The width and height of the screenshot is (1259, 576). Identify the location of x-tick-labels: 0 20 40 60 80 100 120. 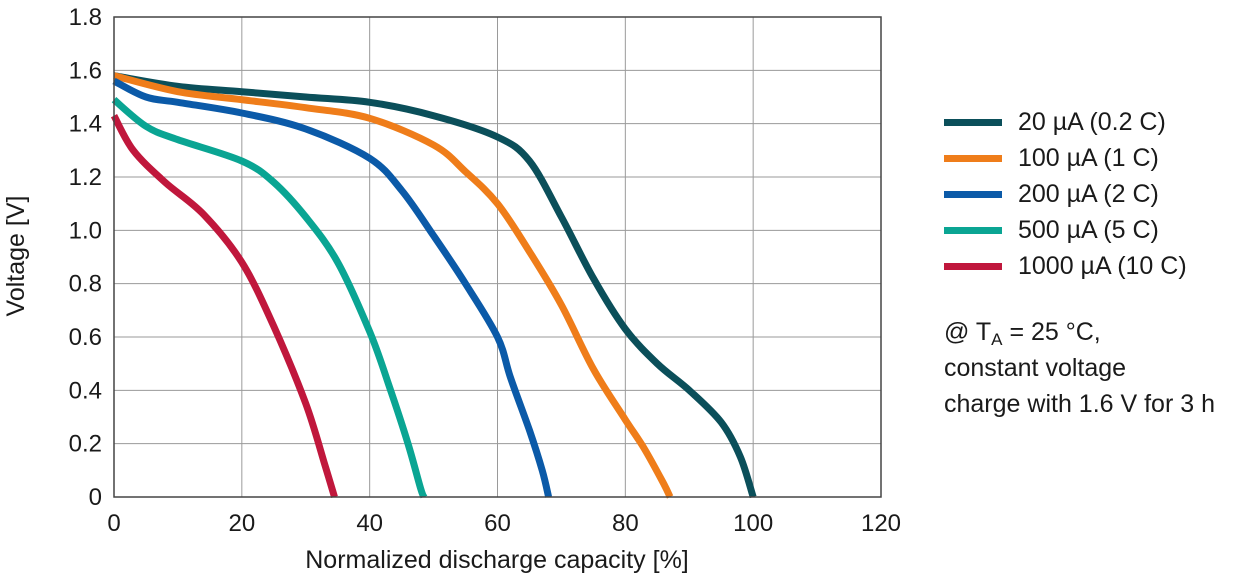
(504, 523).